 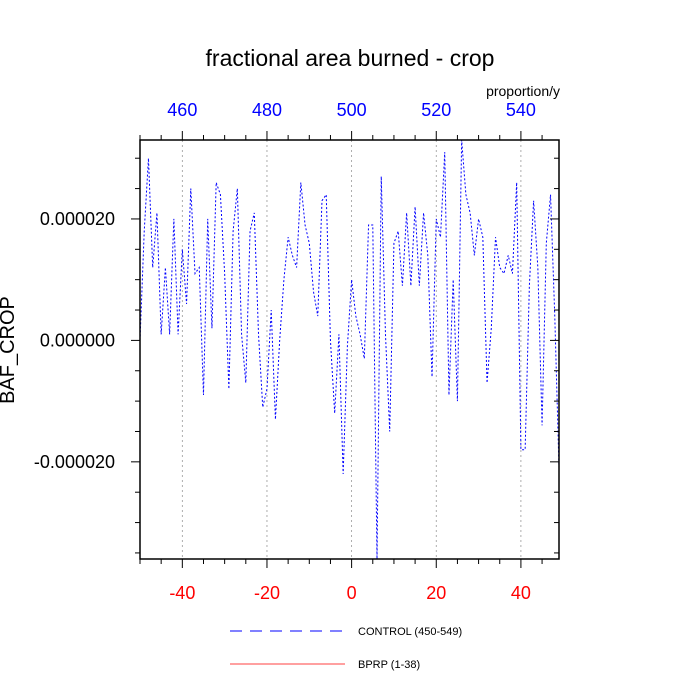 What do you see at coordinates (182, 593) in the screenshot?
I see `x-tick-label: -40` at bounding box center [182, 593].